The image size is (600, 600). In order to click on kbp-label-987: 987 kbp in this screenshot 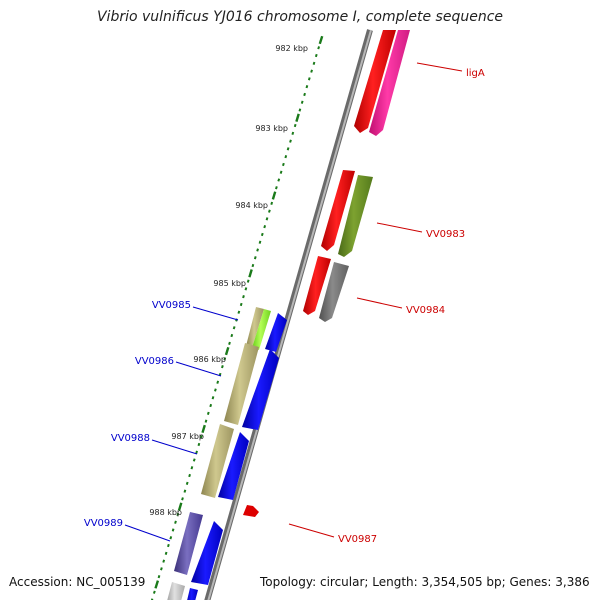, I will do `click(187, 436)`.